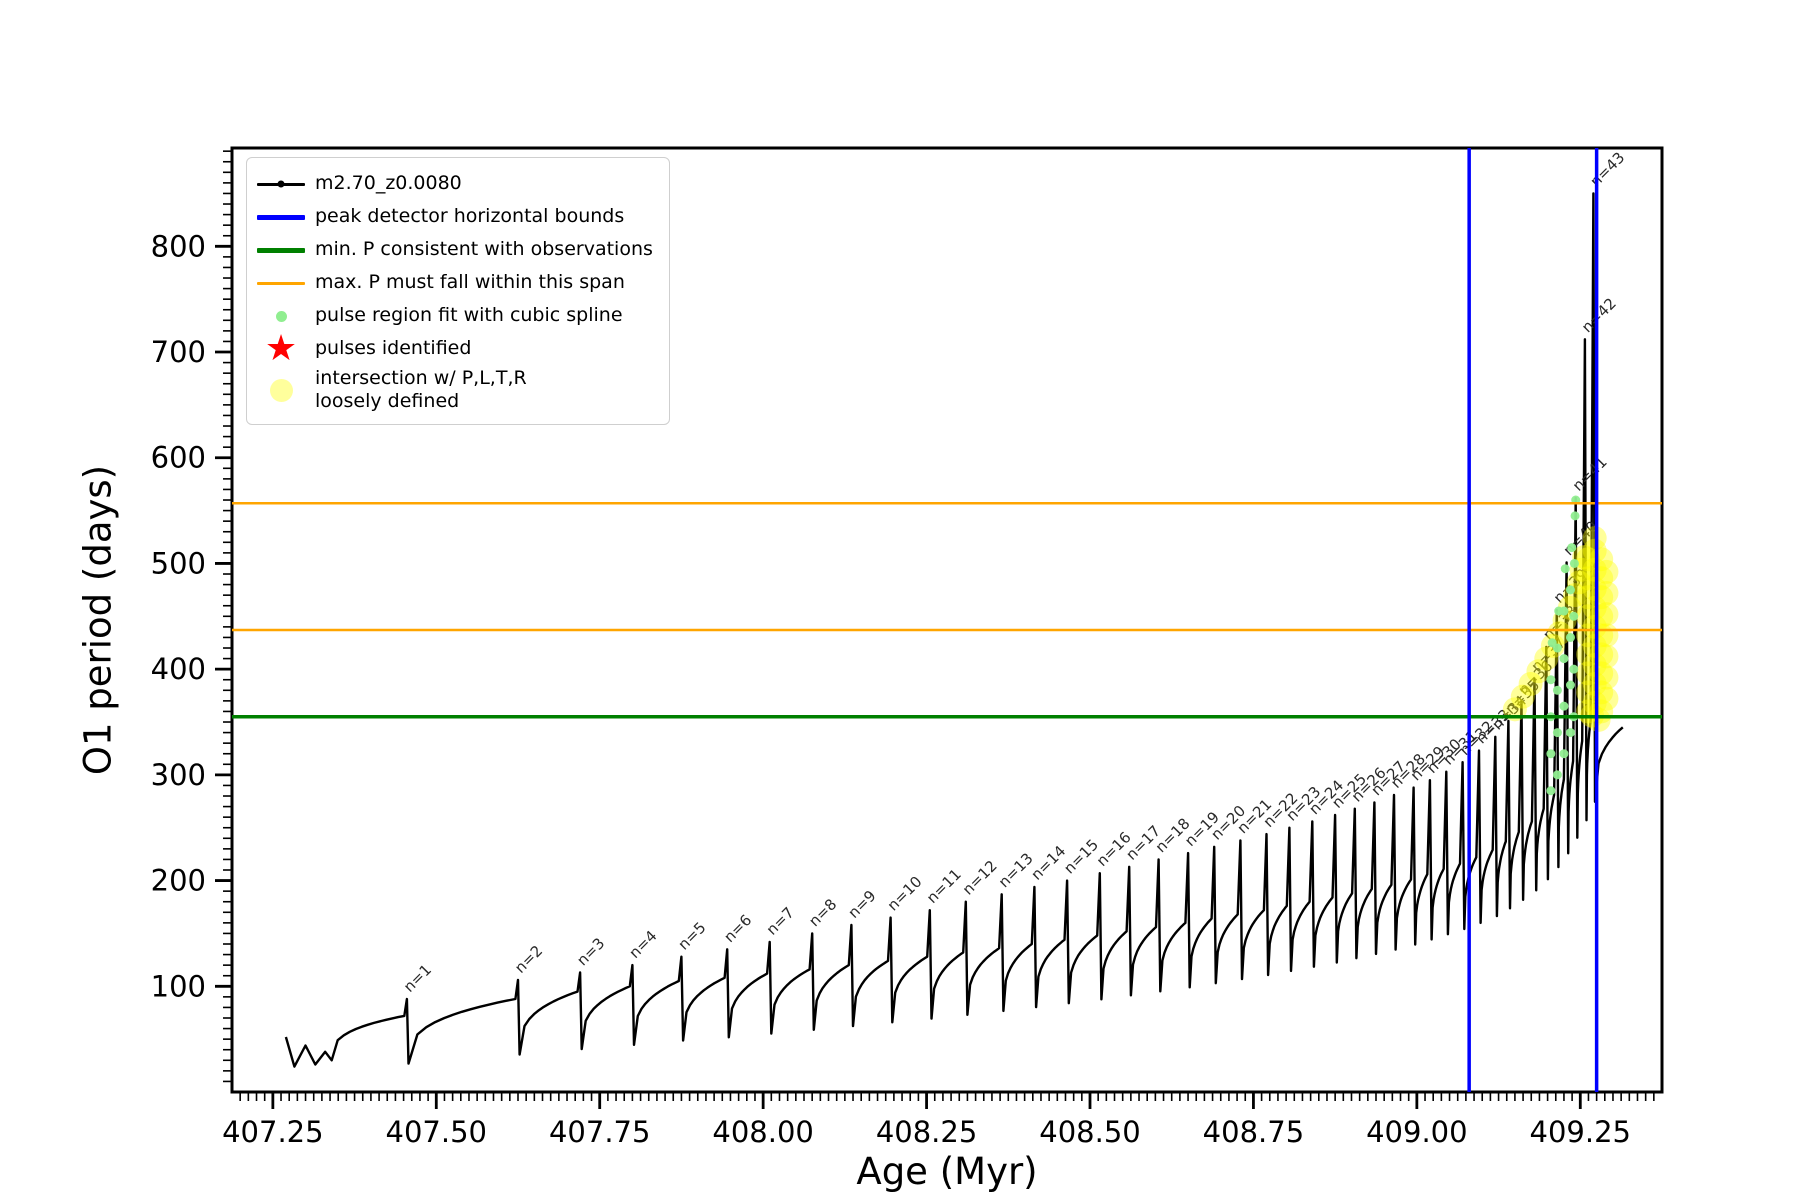  What do you see at coordinates (528, 959) in the screenshot?
I see `svg-text: n=2` at bounding box center [528, 959].